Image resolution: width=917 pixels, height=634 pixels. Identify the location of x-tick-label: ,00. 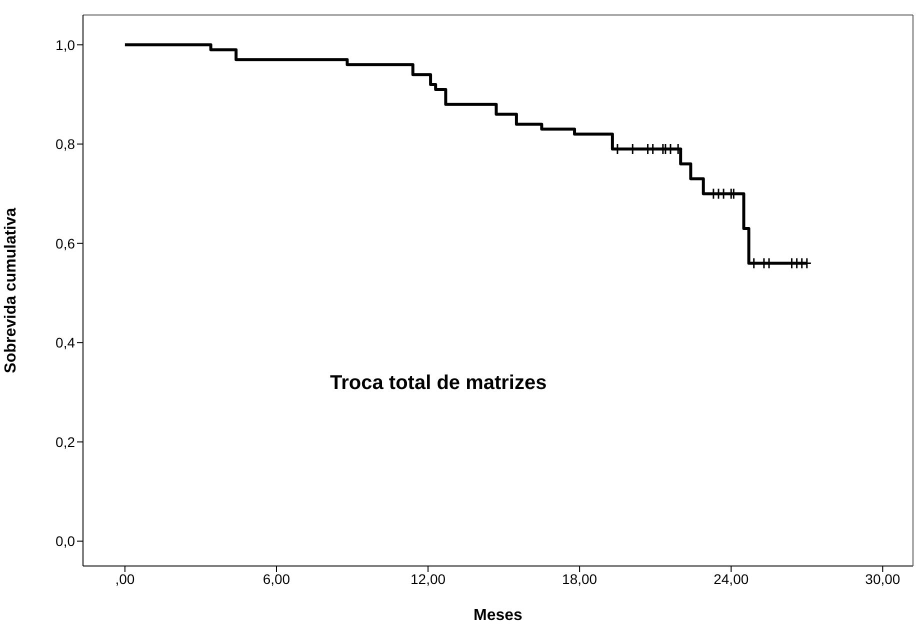
(125, 578).